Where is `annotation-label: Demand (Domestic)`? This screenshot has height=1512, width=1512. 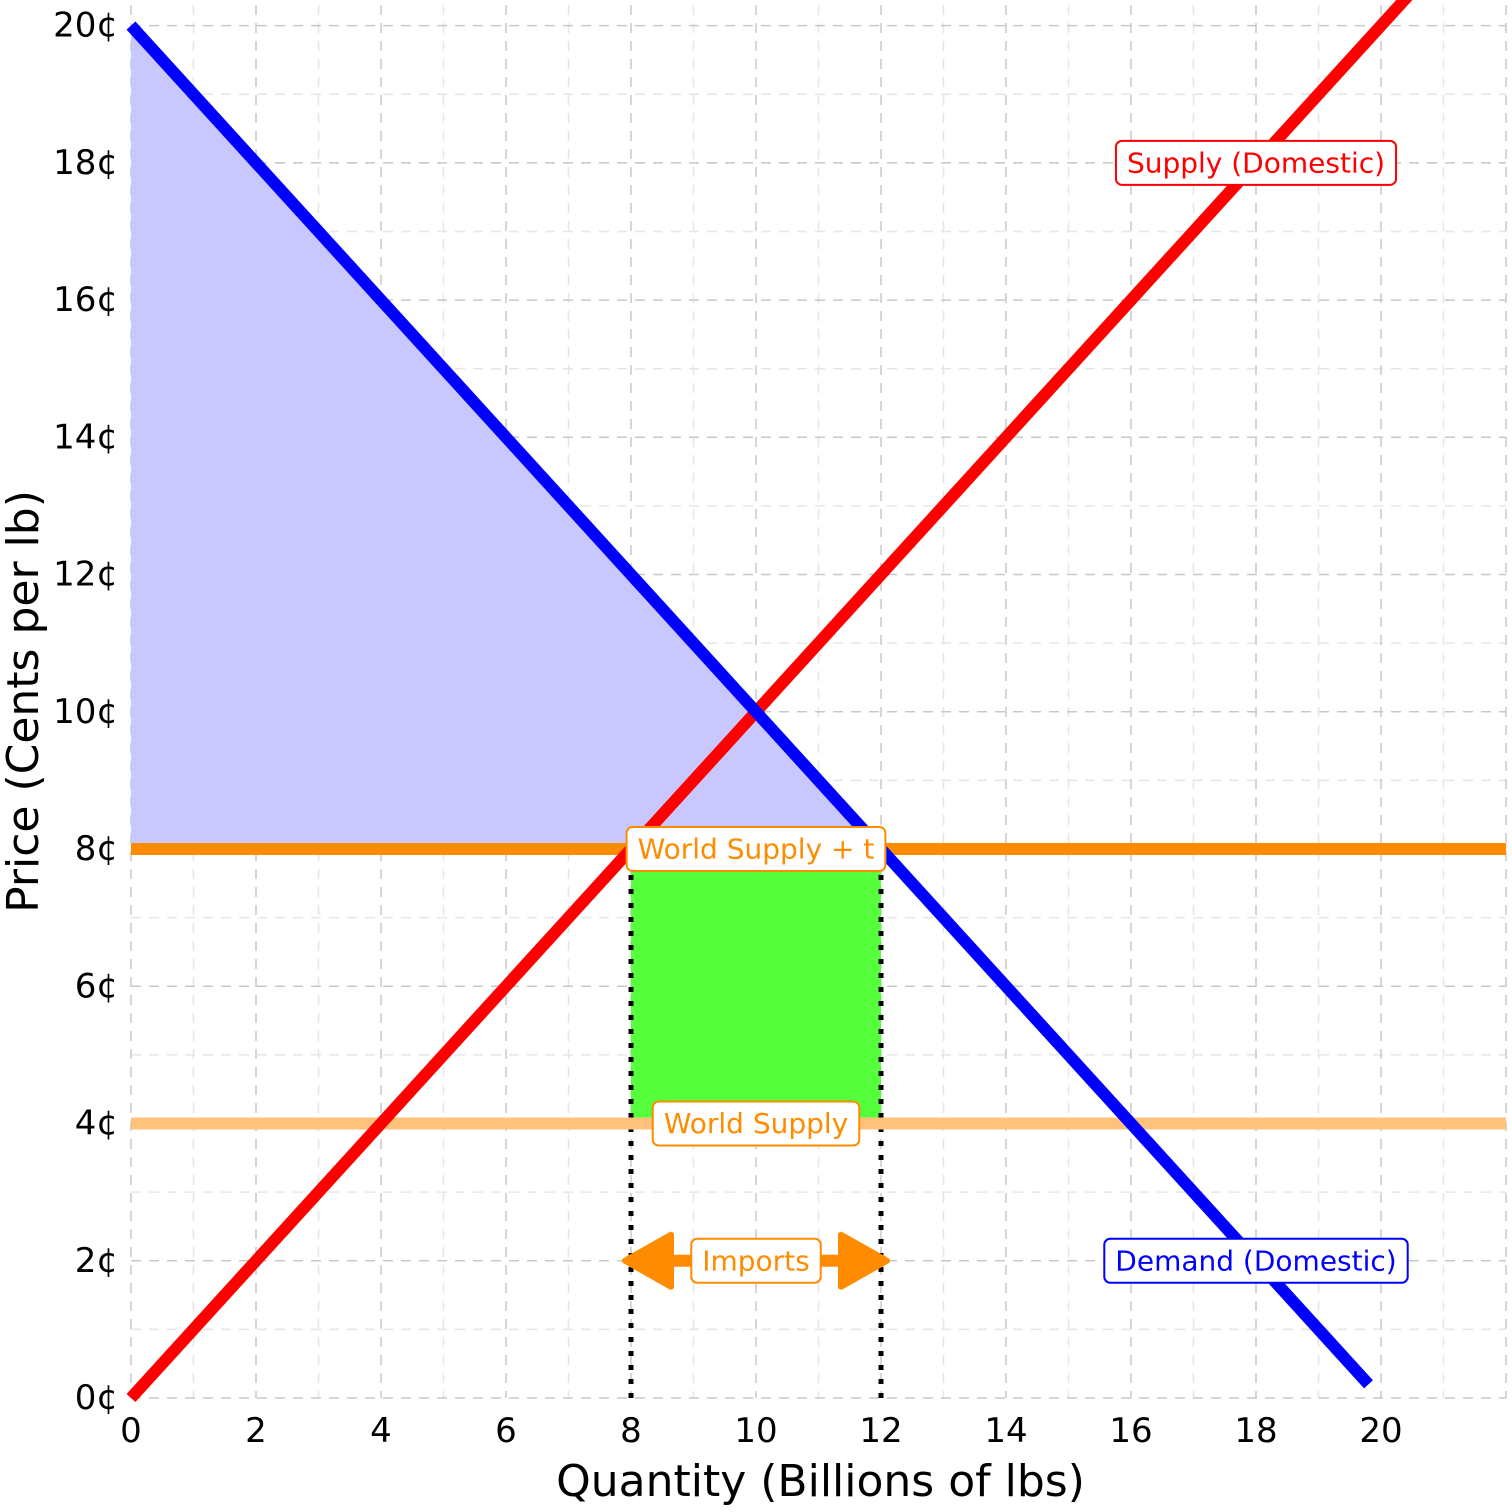
annotation-label: Demand (Domestic) is located at coordinates (1255, 1260).